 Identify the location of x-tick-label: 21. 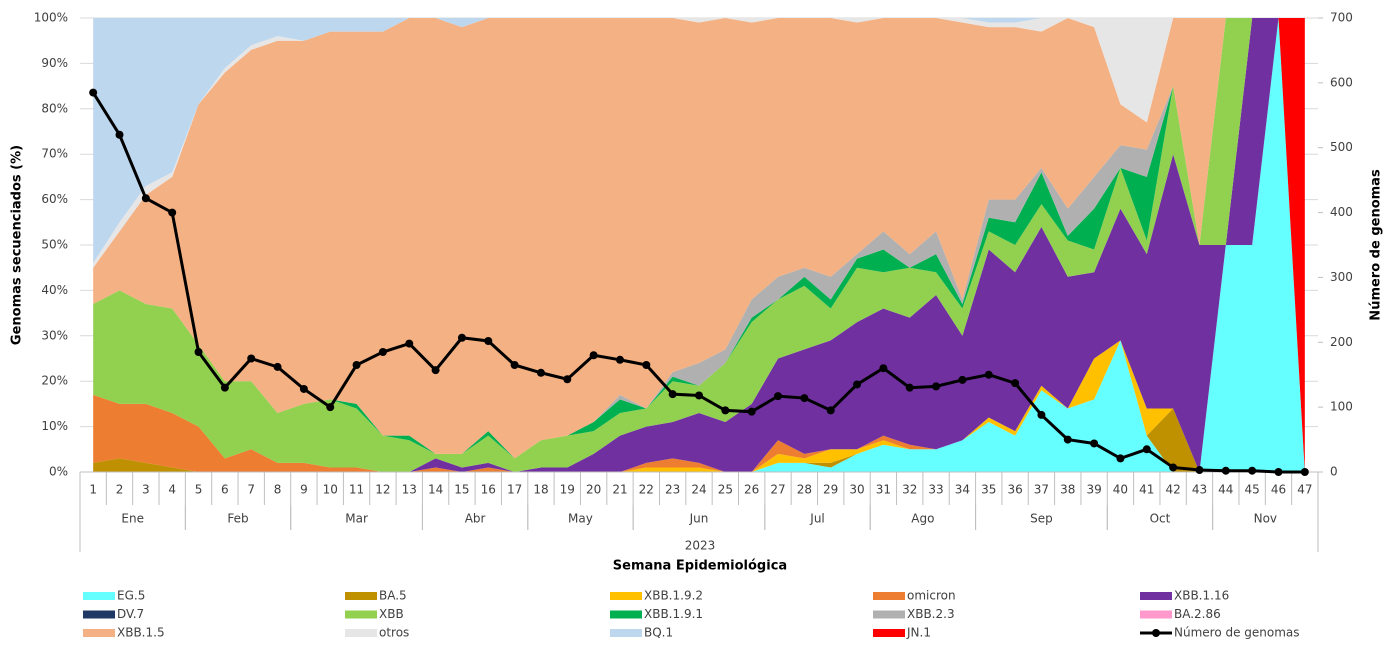
(619, 490).